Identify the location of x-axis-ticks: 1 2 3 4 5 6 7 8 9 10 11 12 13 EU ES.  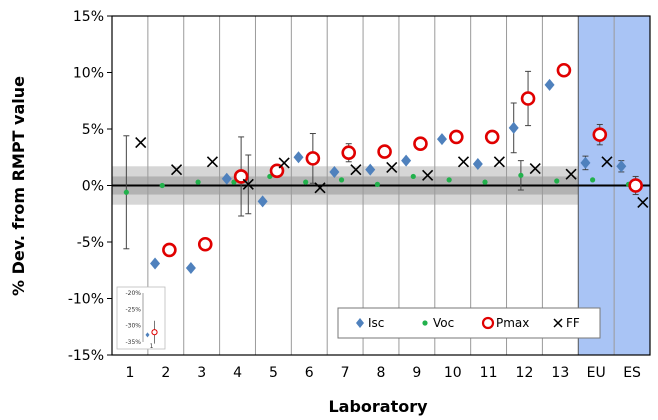
(383, 373).